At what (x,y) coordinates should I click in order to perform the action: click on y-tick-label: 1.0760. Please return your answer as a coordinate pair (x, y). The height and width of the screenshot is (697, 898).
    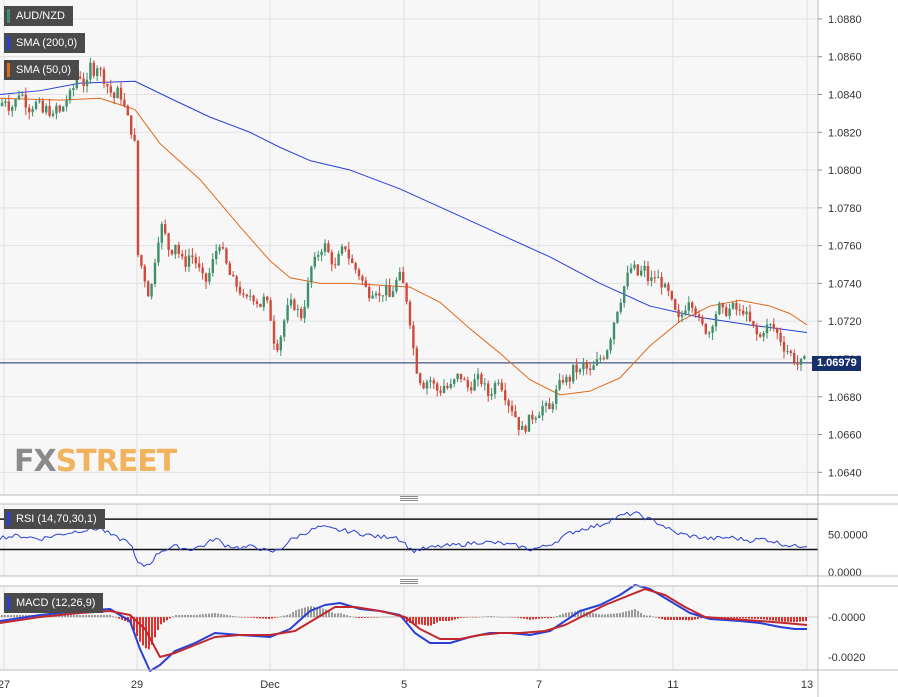
    Looking at the image, I should click on (845, 247).